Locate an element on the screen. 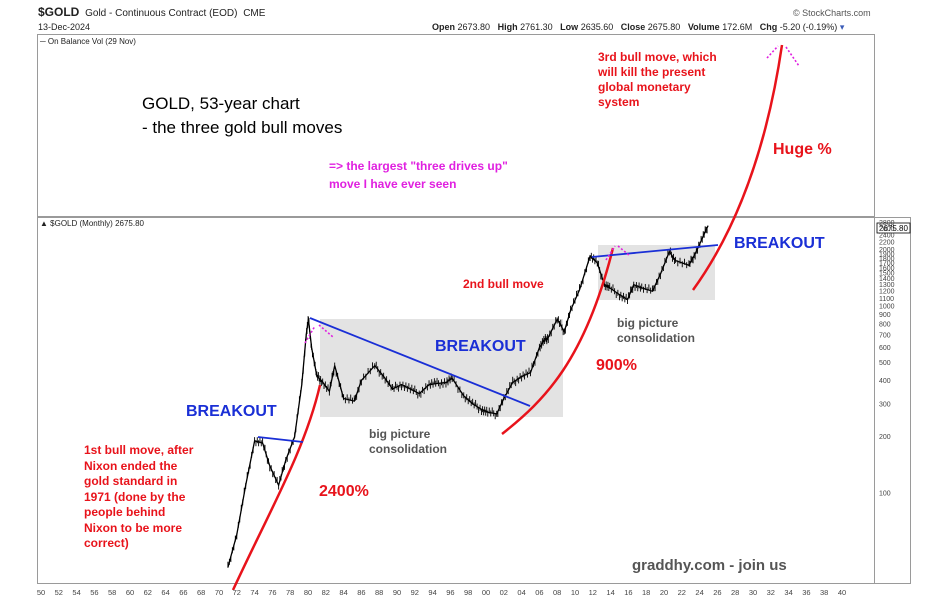  y-tick-label: 1200 is located at coordinates (887, 292).